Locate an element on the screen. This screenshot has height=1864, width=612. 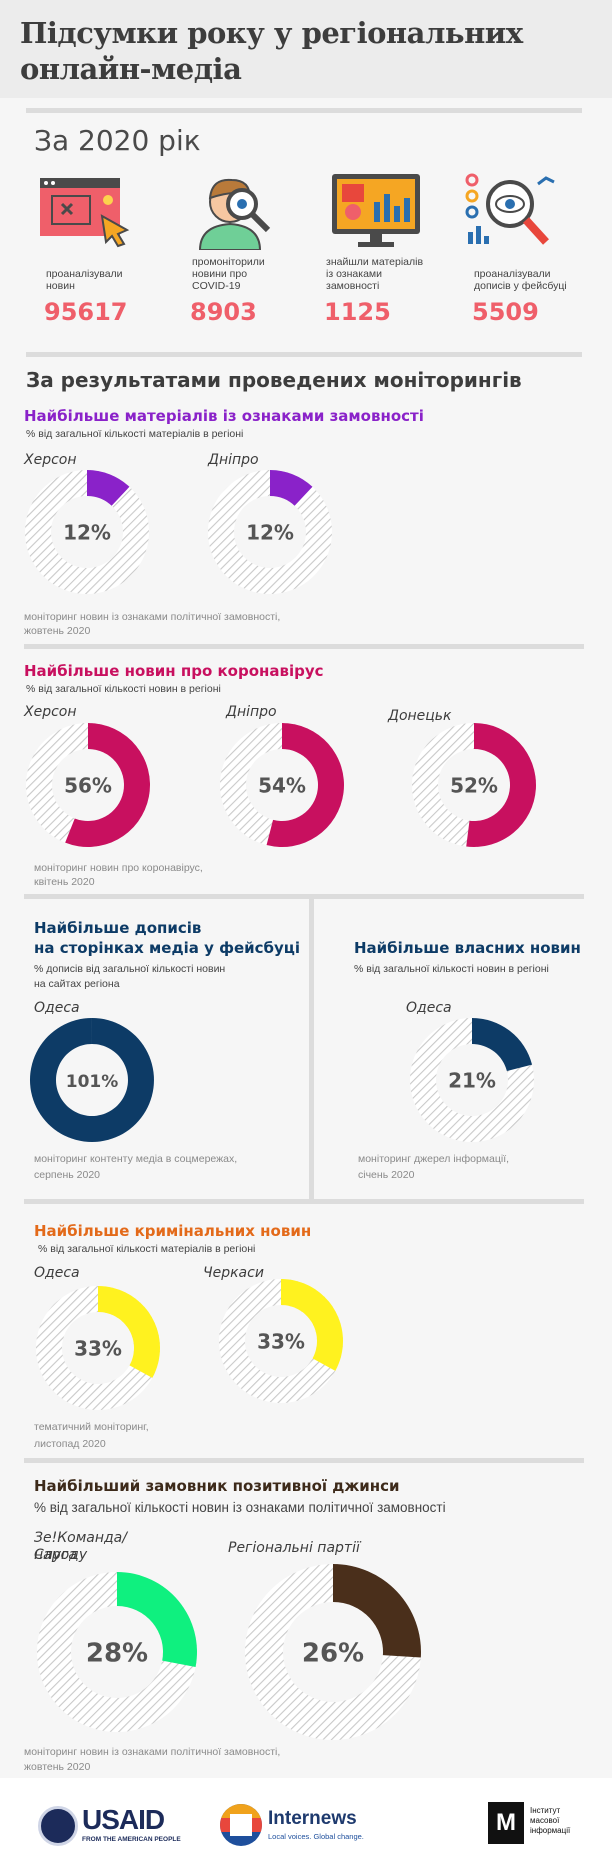
stat-label: із ознаками is located at coordinates (354, 274).